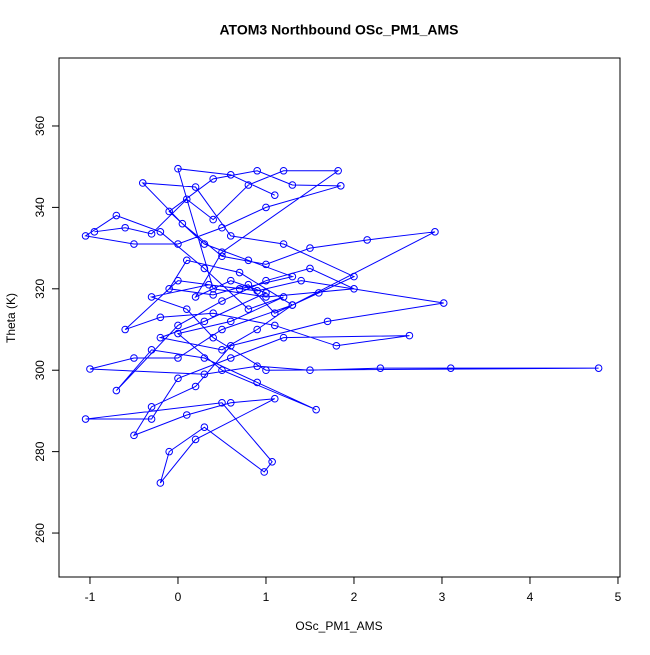 The width and height of the screenshot is (650, 655). I want to click on x-tick-label: 3, so click(442, 597).